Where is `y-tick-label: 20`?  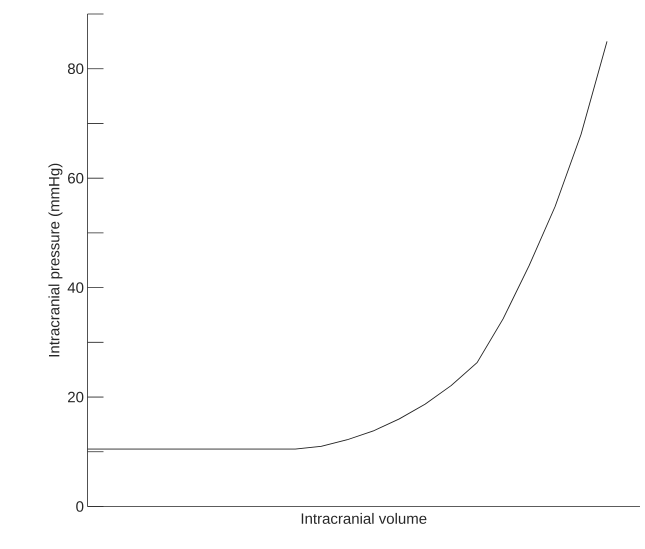 y-tick-label: 20 is located at coordinates (76, 397).